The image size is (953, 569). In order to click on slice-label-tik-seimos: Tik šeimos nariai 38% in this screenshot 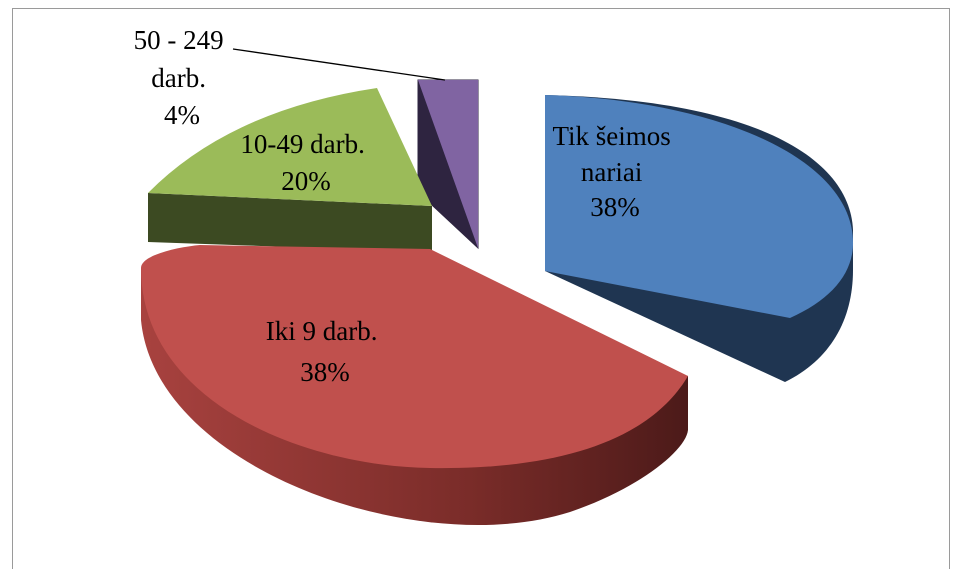, I will do `click(614, 171)`.